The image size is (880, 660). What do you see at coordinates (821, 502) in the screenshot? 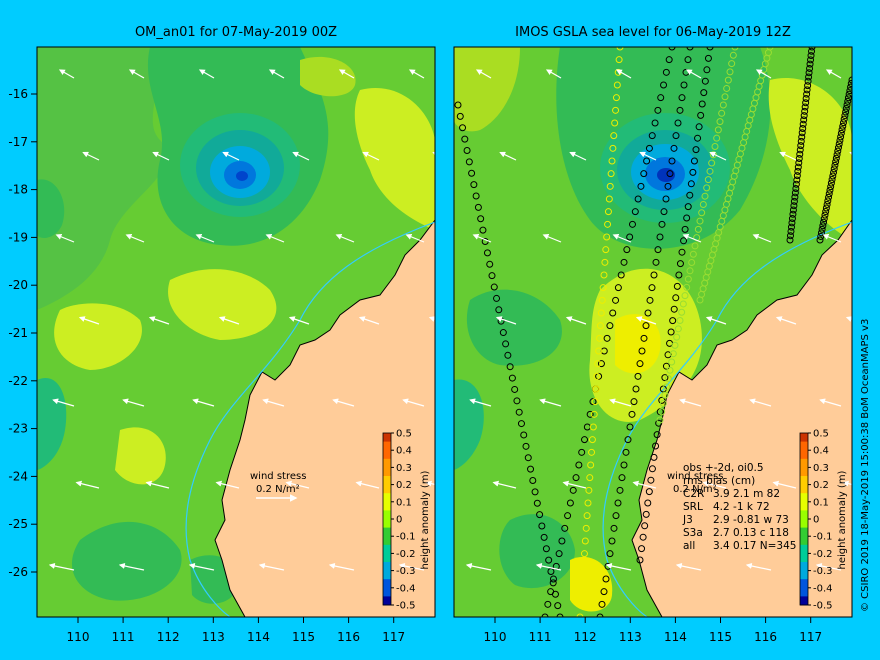
I see `colorbar-tick-label: 0.1` at bounding box center [821, 502].